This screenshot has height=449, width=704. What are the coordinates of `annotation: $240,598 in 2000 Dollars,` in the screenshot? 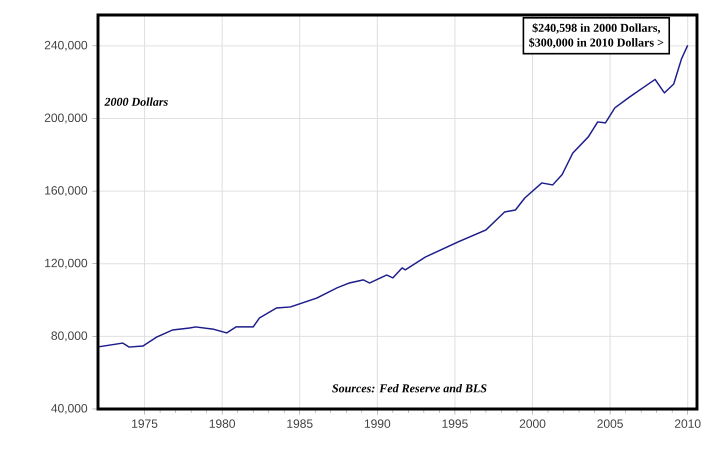 It's located at (596, 28).